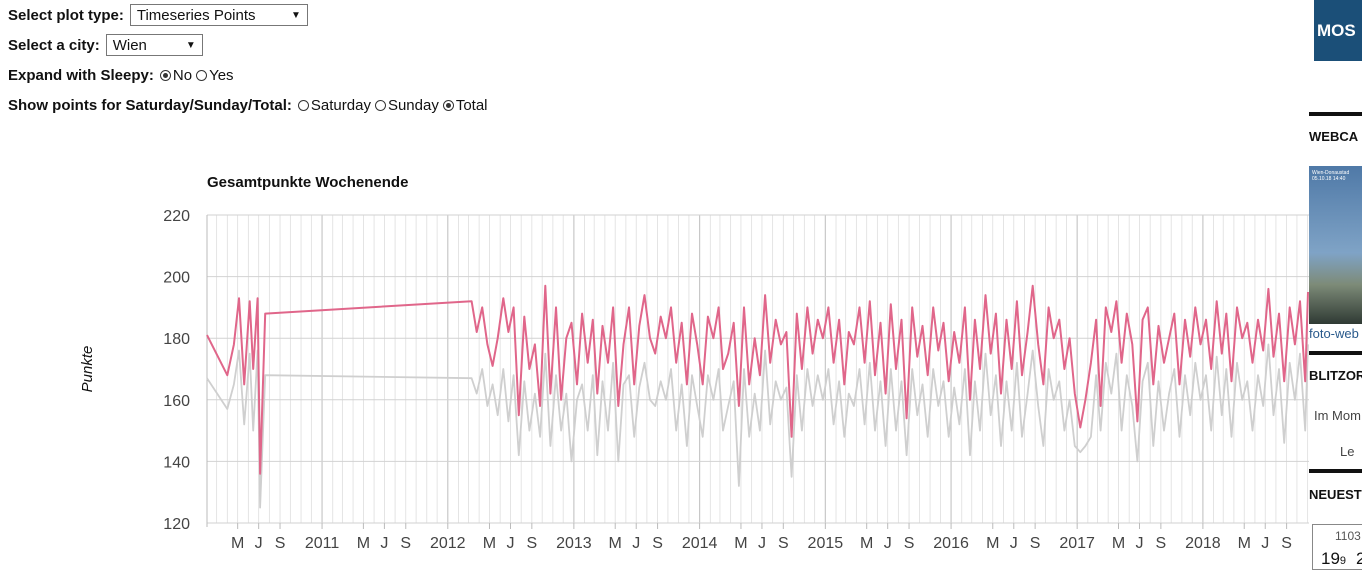 The width and height of the screenshot is (1362, 570). What do you see at coordinates (66, 15) in the screenshot?
I see `plot-type-label: Select plot type:` at bounding box center [66, 15].